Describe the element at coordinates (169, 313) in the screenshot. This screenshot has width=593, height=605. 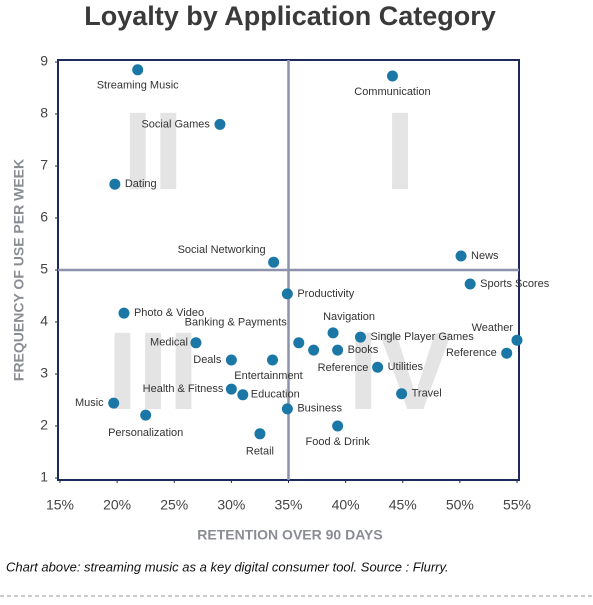
I see `point-label: Photo & Video` at that location.